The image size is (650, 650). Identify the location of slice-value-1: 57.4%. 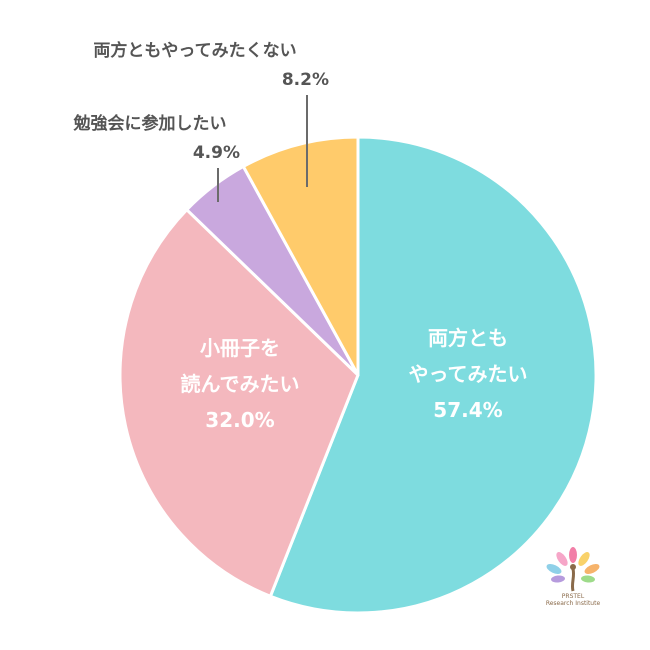
(467, 410).